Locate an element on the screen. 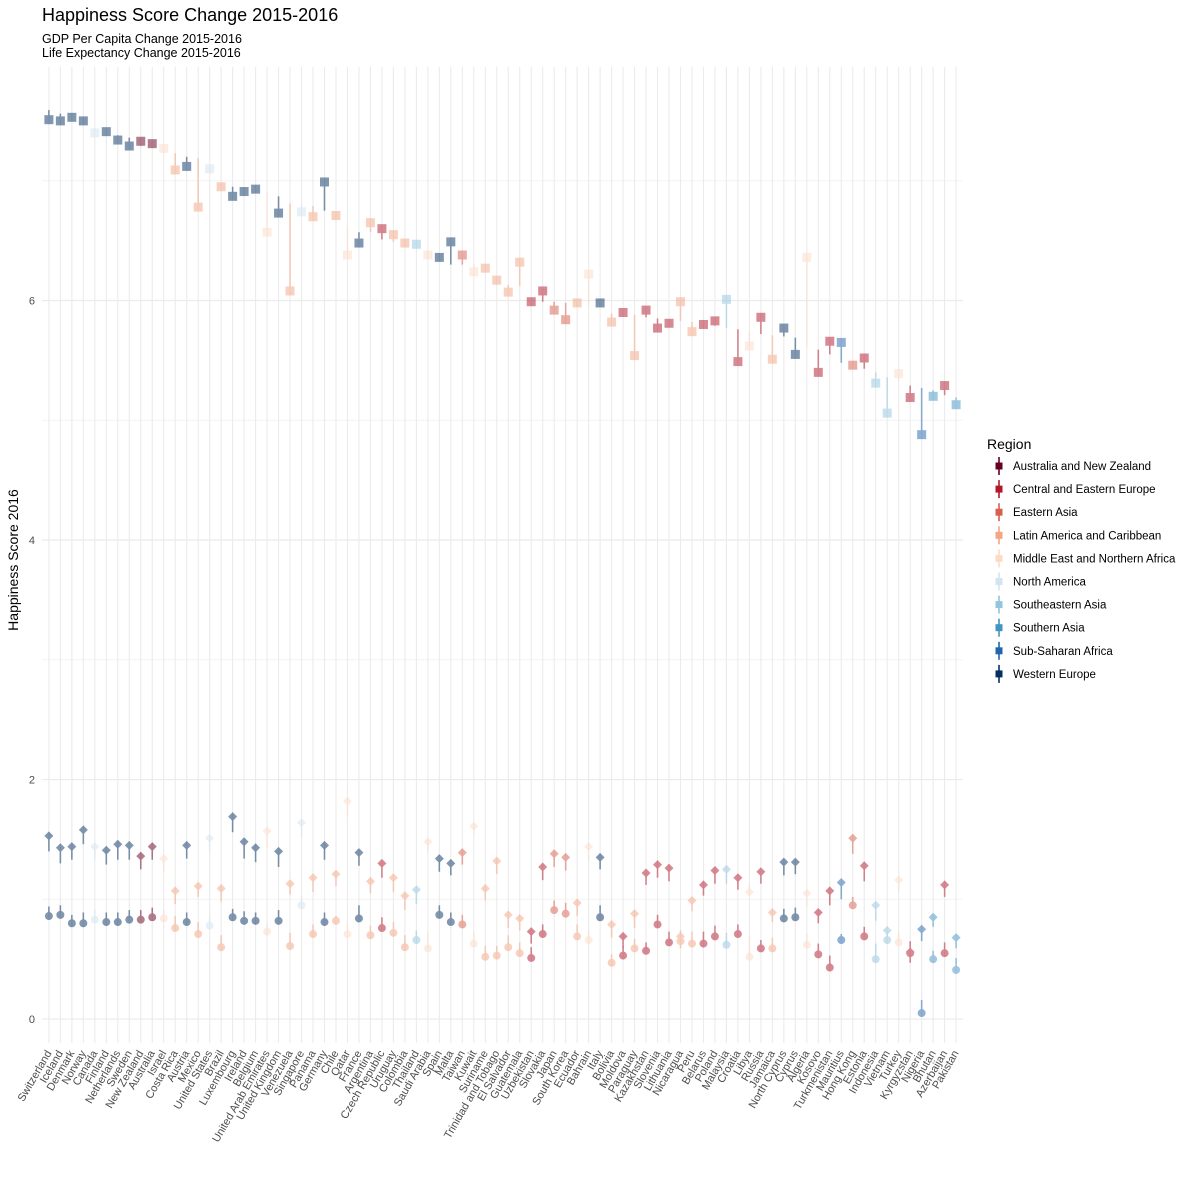 The height and width of the screenshot is (1191, 1200). country-spain is located at coordinates (439, 585).